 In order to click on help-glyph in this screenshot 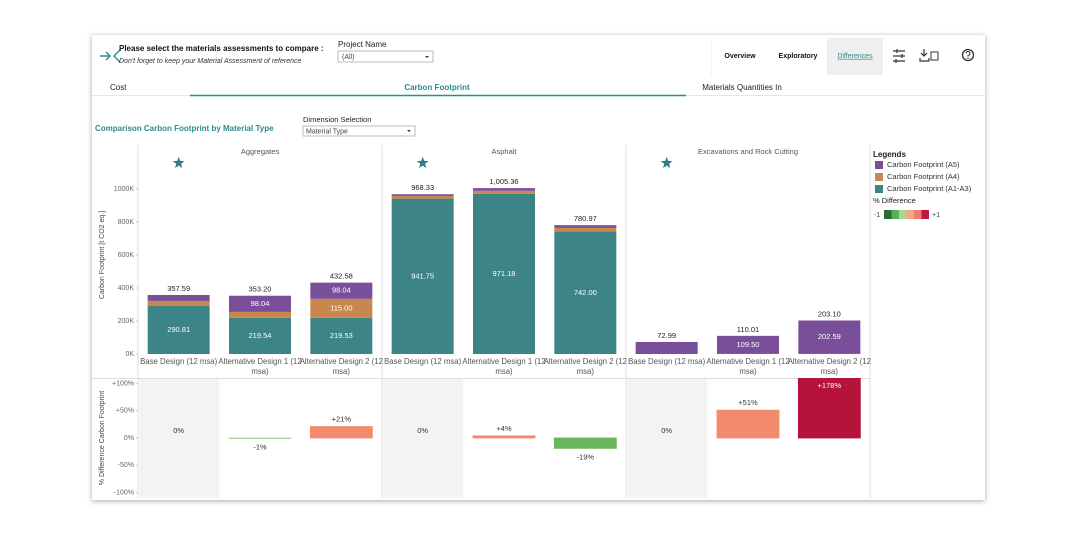, I will do `click(968, 53)`.